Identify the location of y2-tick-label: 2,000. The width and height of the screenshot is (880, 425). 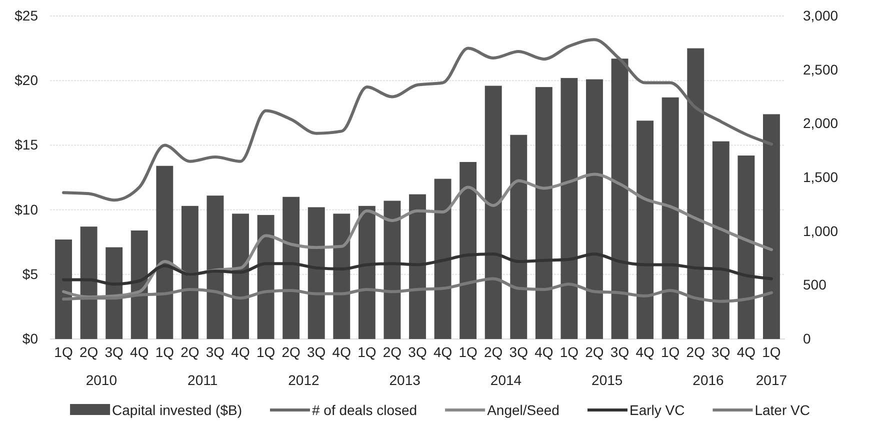
(820, 123).